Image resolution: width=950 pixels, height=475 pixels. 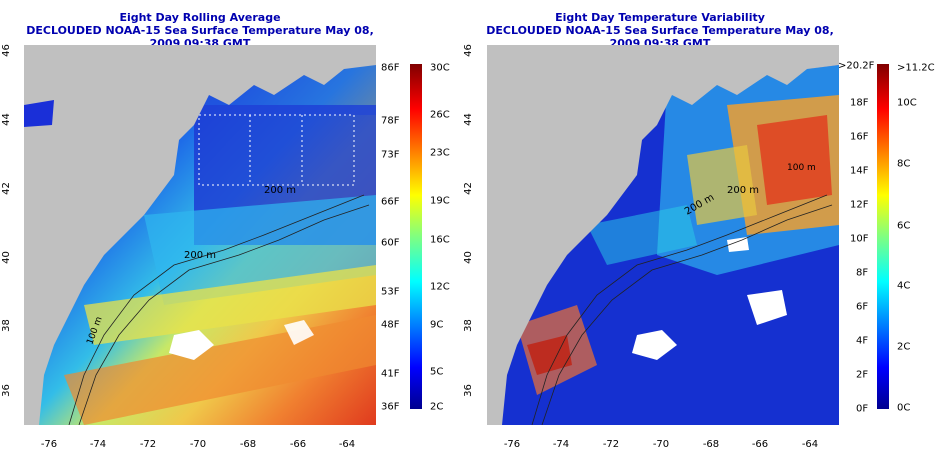 I want to click on left-cb-c: 19C, so click(x=440, y=201).